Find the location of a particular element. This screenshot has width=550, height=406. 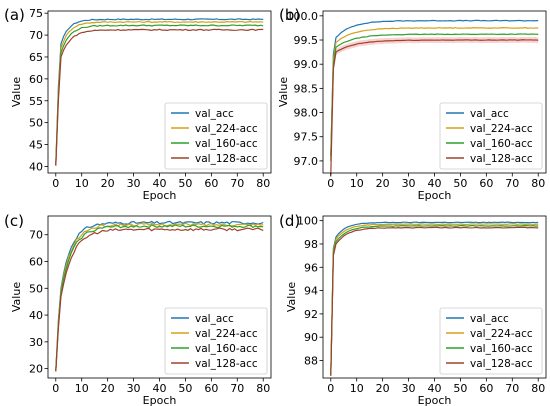

y-tick-label: 88 is located at coordinates (311, 361).